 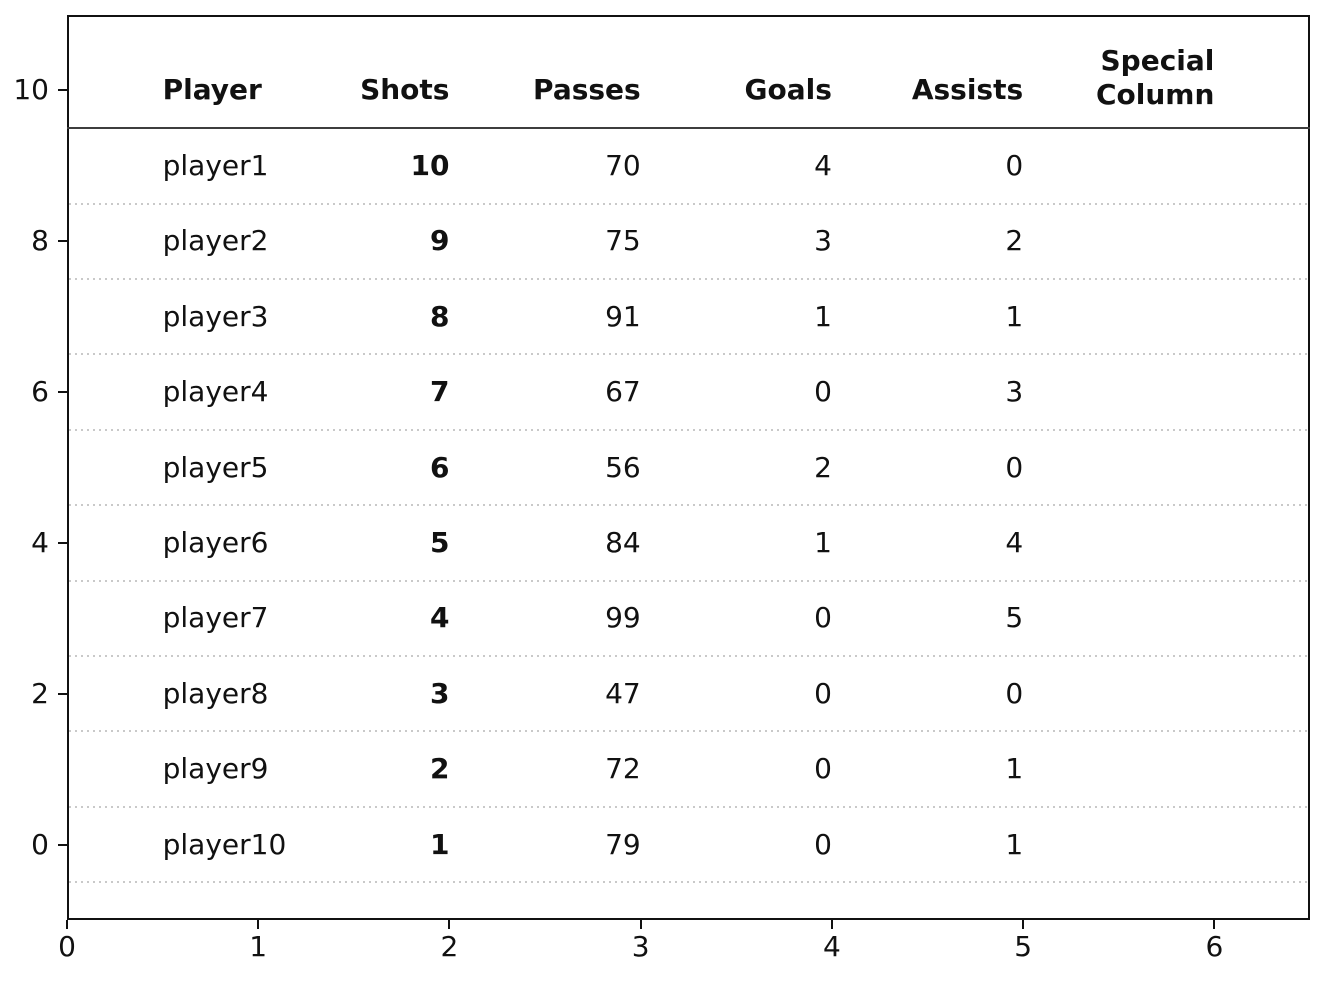 What do you see at coordinates (40, 392) in the screenshot?
I see `y-axis-tick-label: 6` at bounding box center [40, 392].